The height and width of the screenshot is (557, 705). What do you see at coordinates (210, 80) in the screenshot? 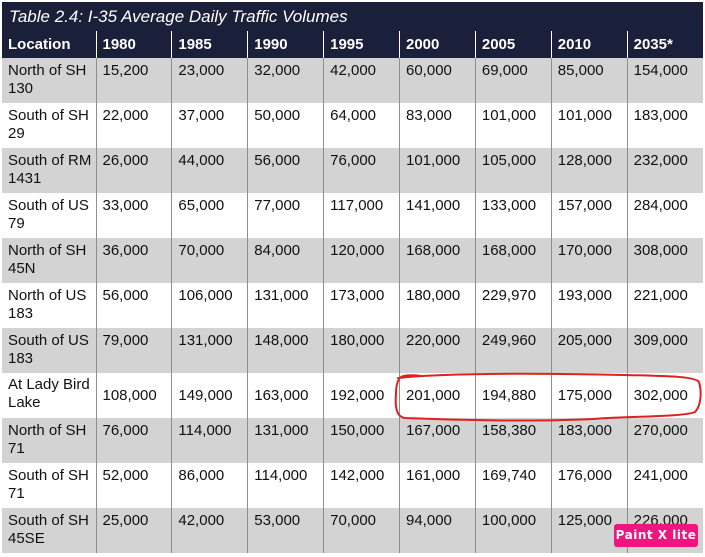
I see `volume-cell: 23,000` at bounding box center [210, 80].